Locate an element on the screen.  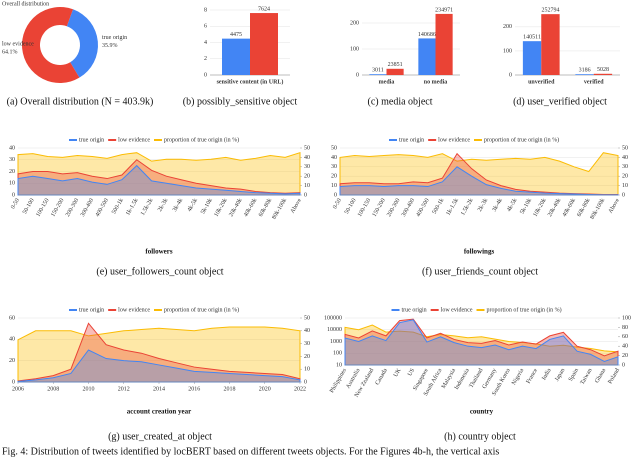
bar-value-label: 140686 is located at coordinates (427, 35).